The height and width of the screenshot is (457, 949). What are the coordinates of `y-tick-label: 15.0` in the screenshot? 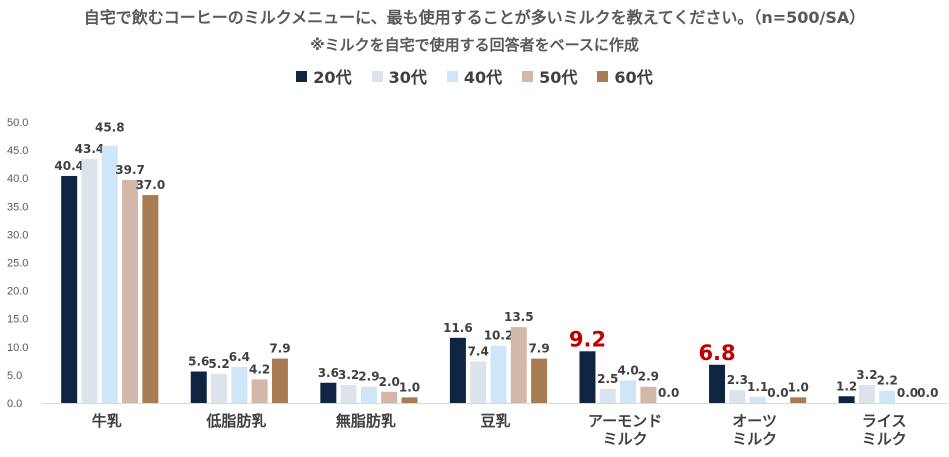 It's located at (17, 320).